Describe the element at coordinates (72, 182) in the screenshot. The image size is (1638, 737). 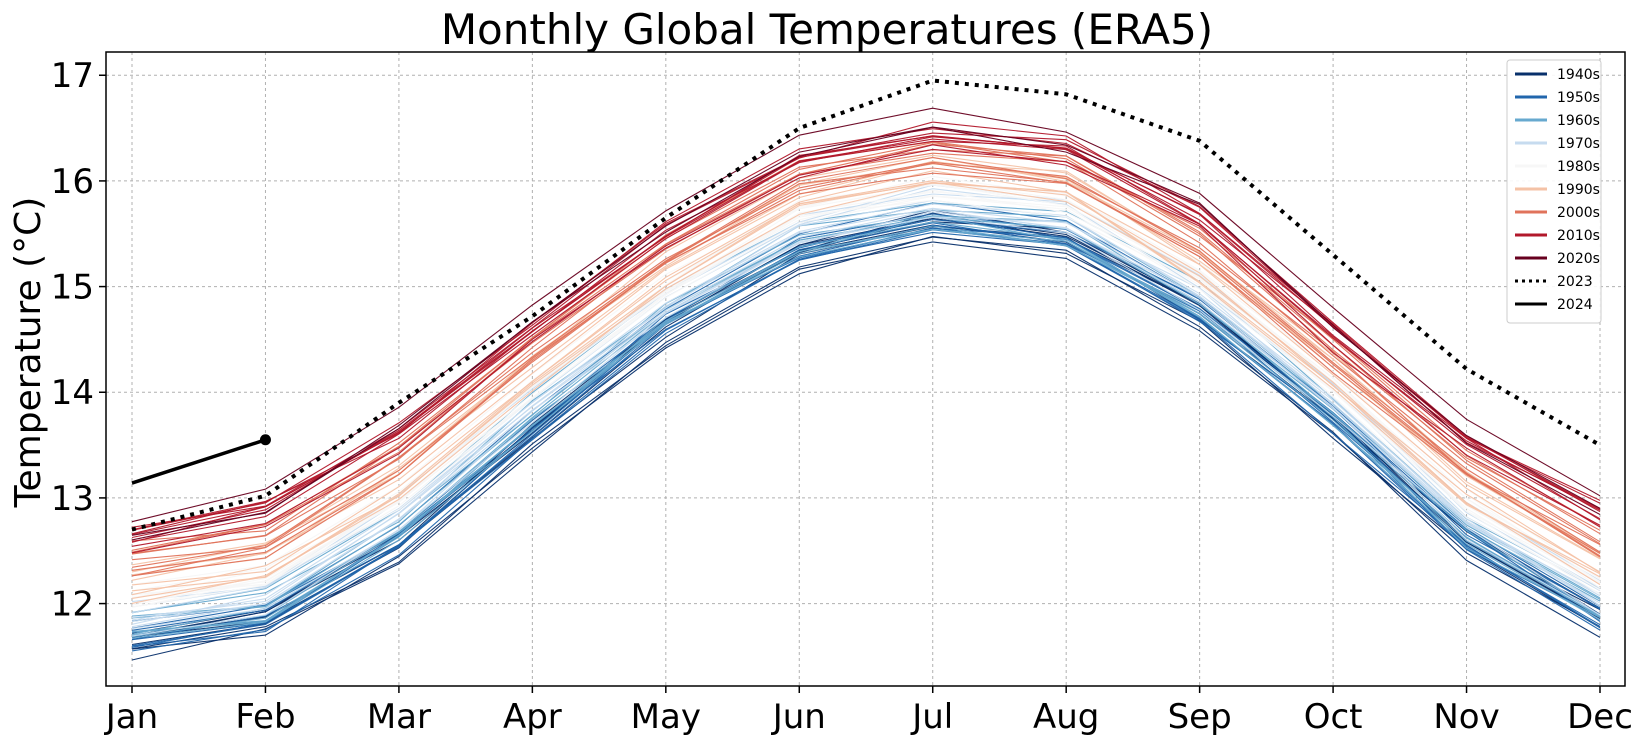
I see `y-tick-label-16: 16` at that location.